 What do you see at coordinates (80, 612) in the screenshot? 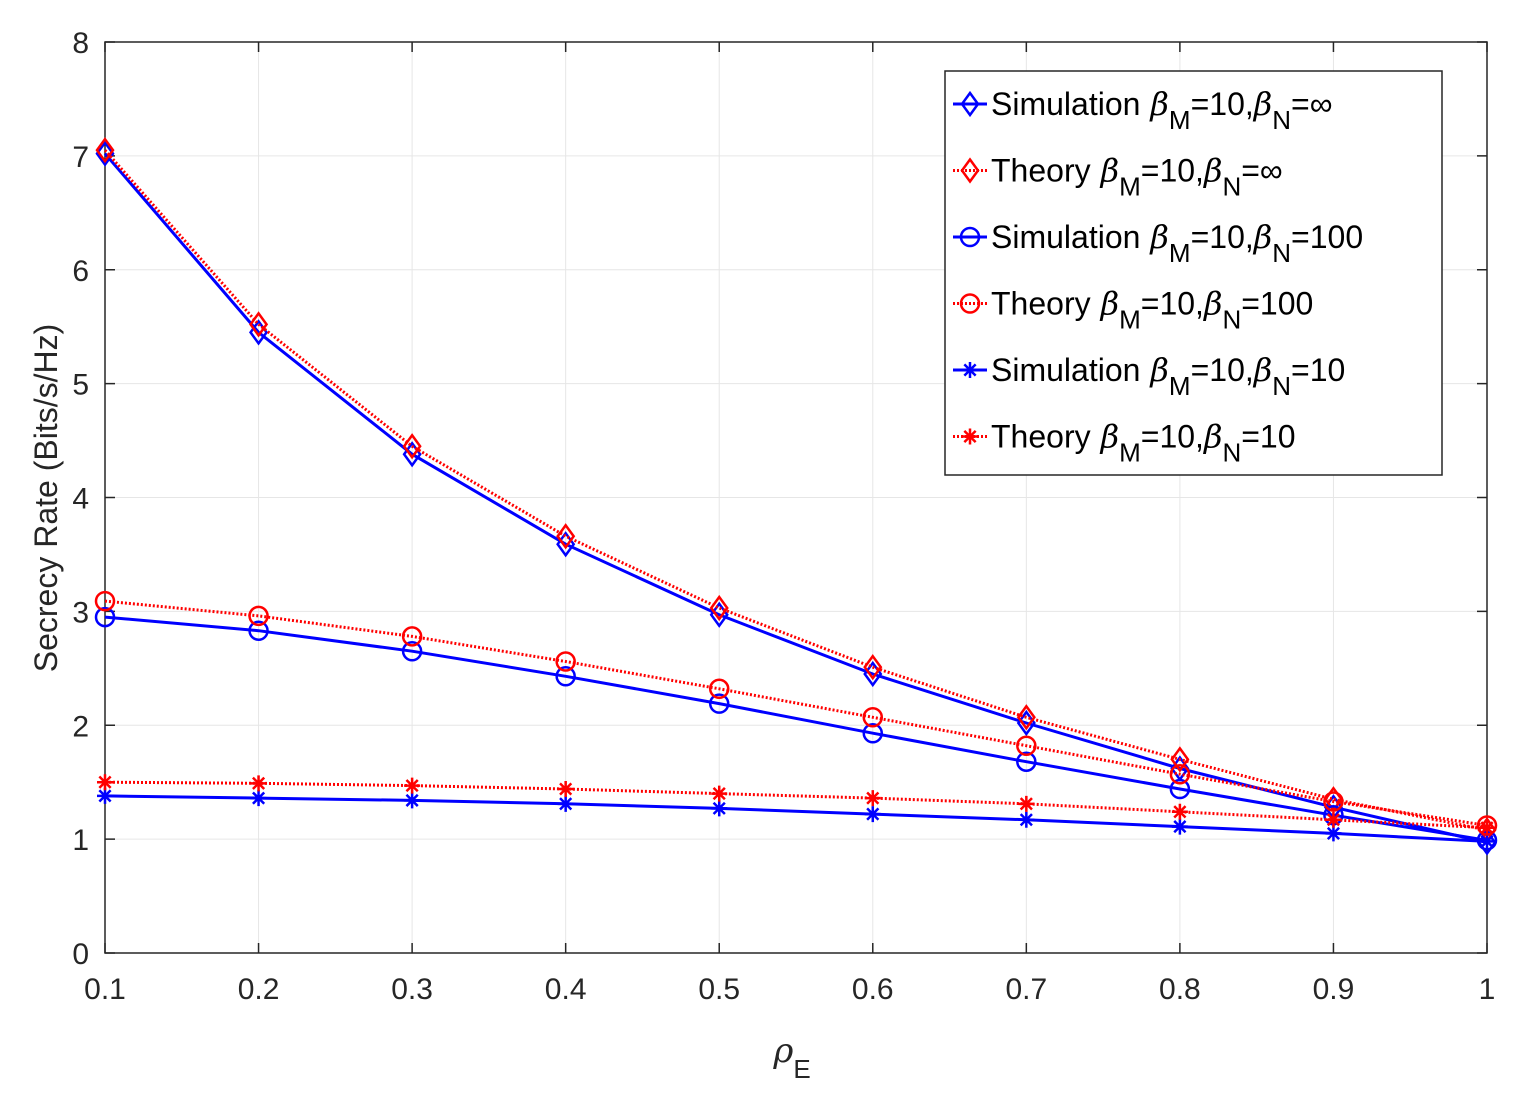
I see `y-tick-label: 3` at bounding box center [80, 612].